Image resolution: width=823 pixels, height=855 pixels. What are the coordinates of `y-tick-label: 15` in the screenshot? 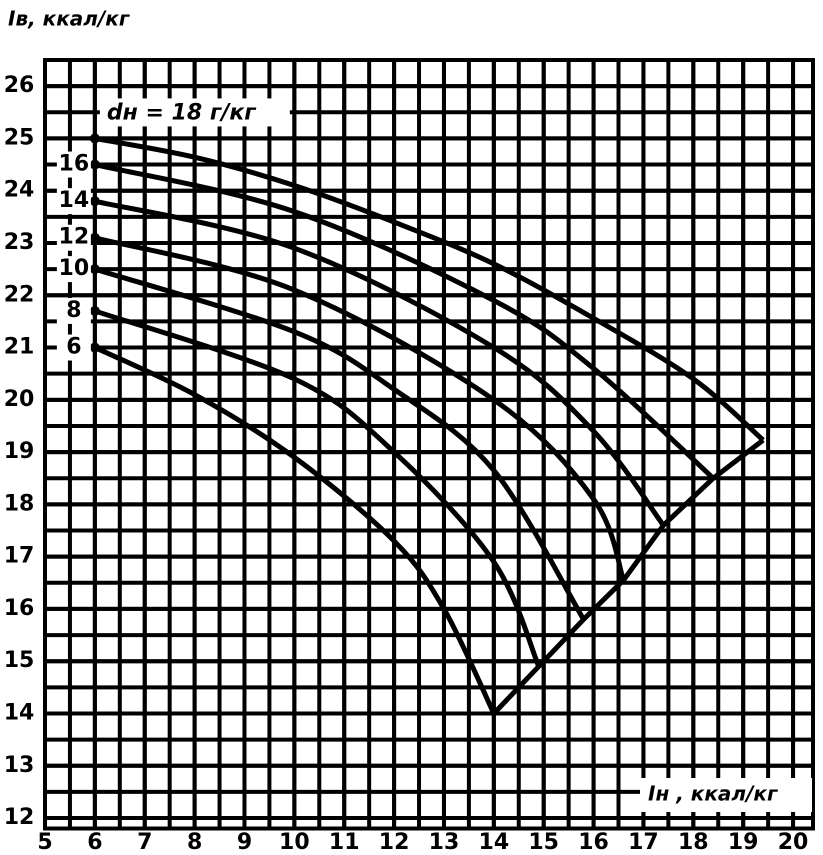 It's located at (19, 660).